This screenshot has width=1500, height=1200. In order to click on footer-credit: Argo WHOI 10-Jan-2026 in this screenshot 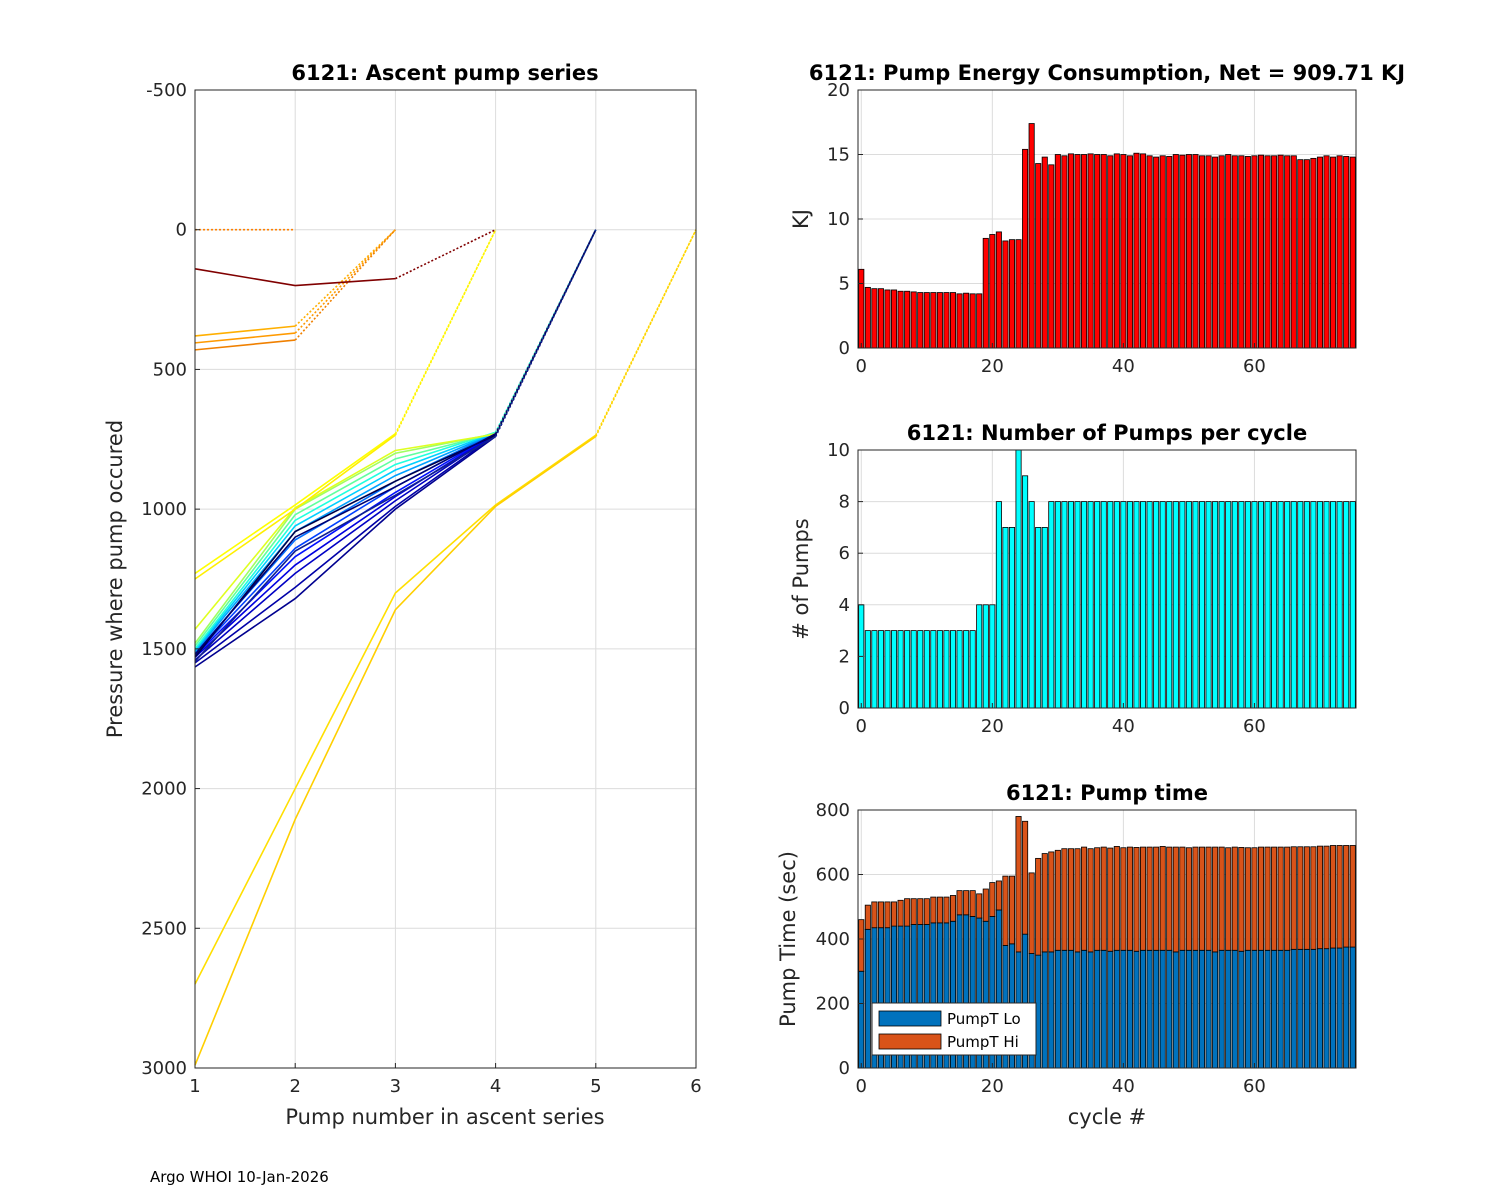, I will do `click(239, 1177)`.